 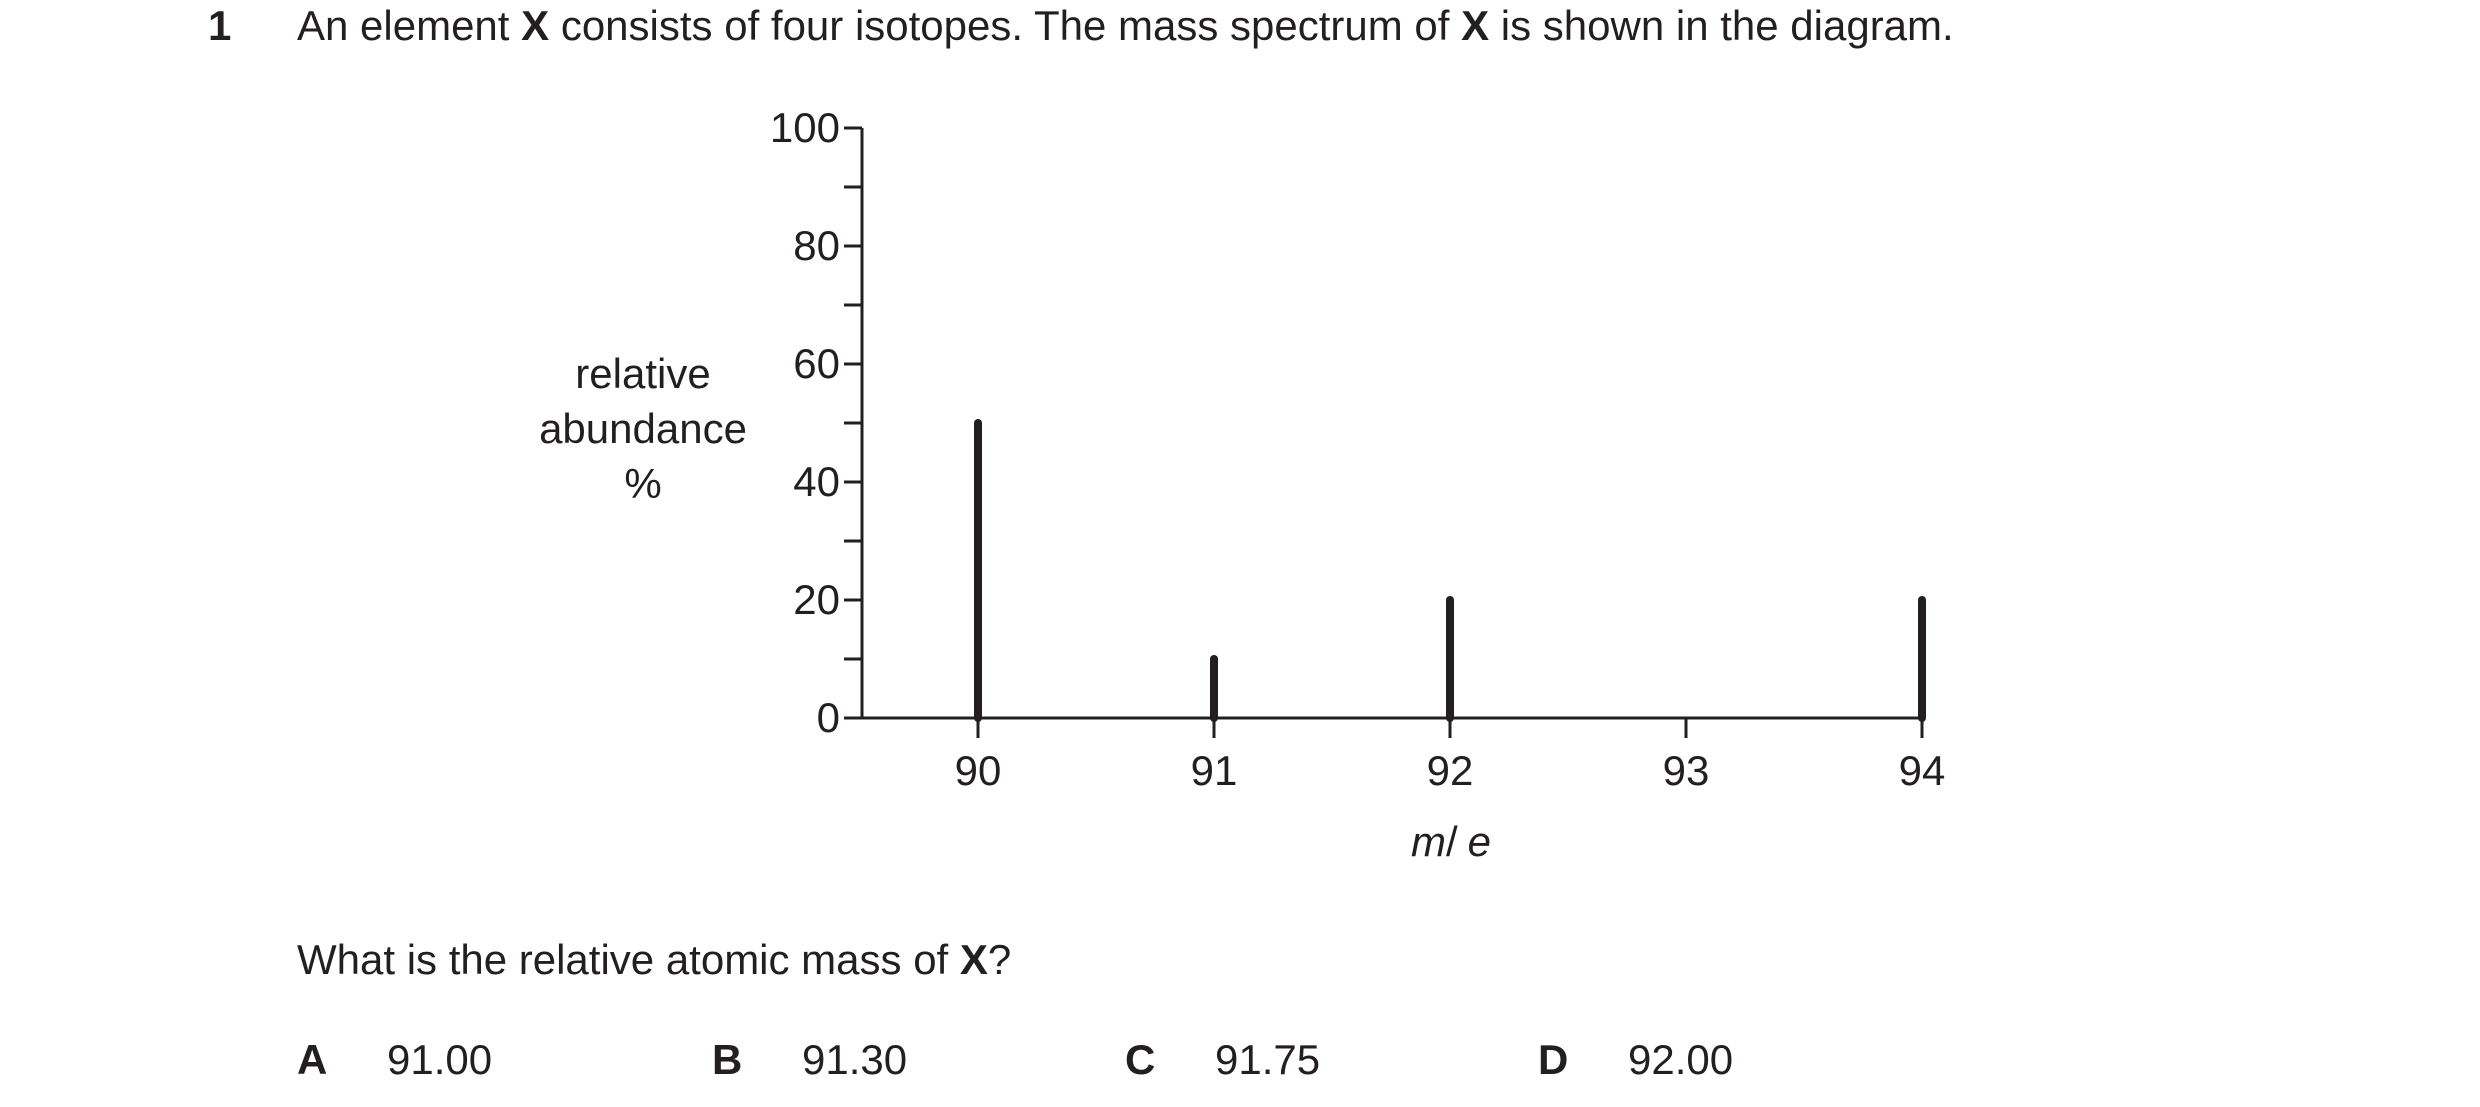 I want to click on y-tick-label: 60, so click(x=816, y=363).